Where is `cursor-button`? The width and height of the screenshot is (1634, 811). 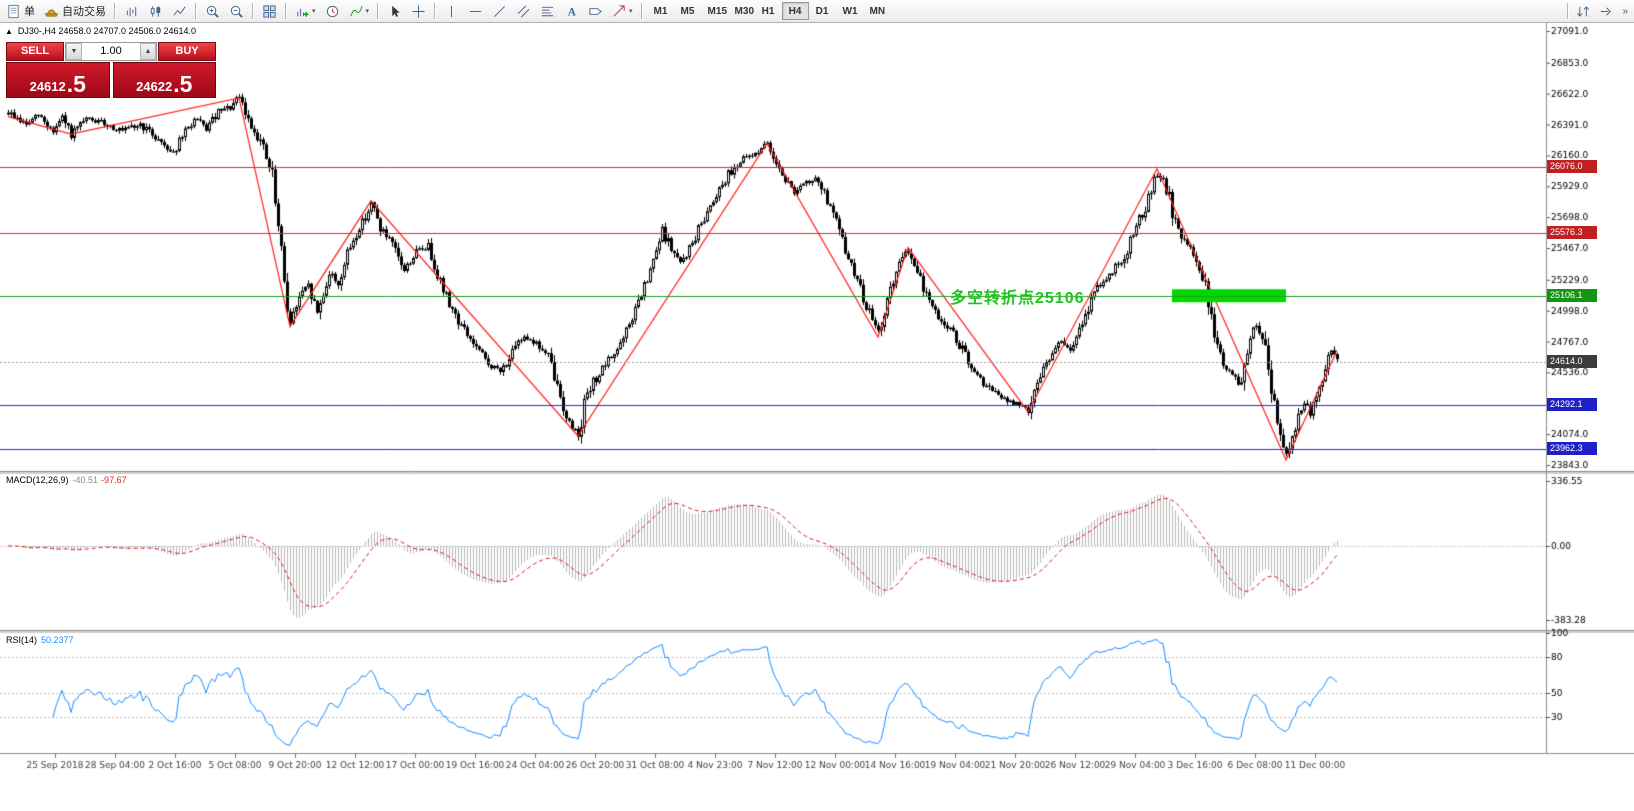
cursor-button is located at coordinates (394, 11).